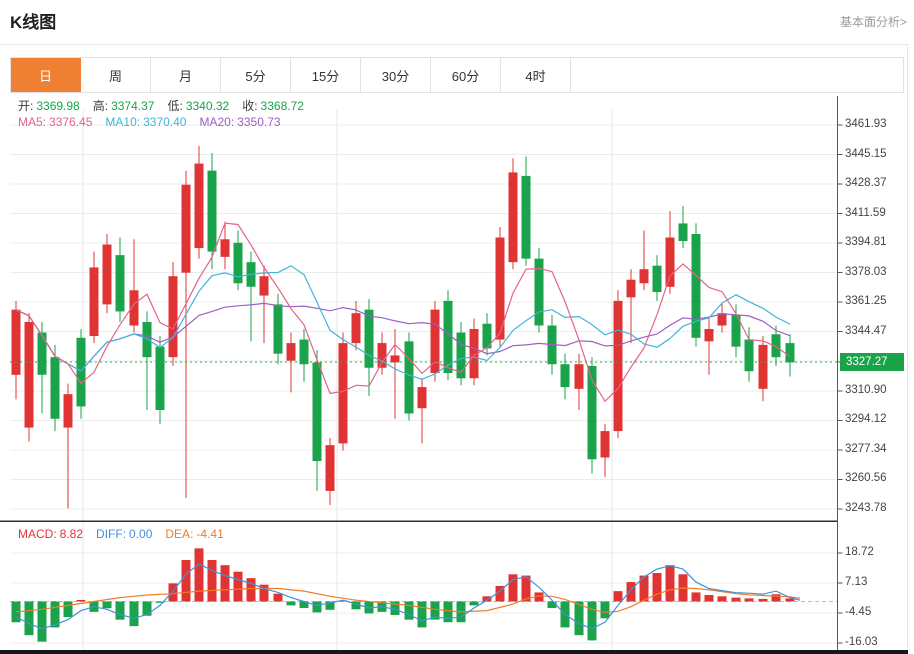  Describe the element at coordinates (856, 582) in the screenshot. I see `axis-label: 7.13` at that location.